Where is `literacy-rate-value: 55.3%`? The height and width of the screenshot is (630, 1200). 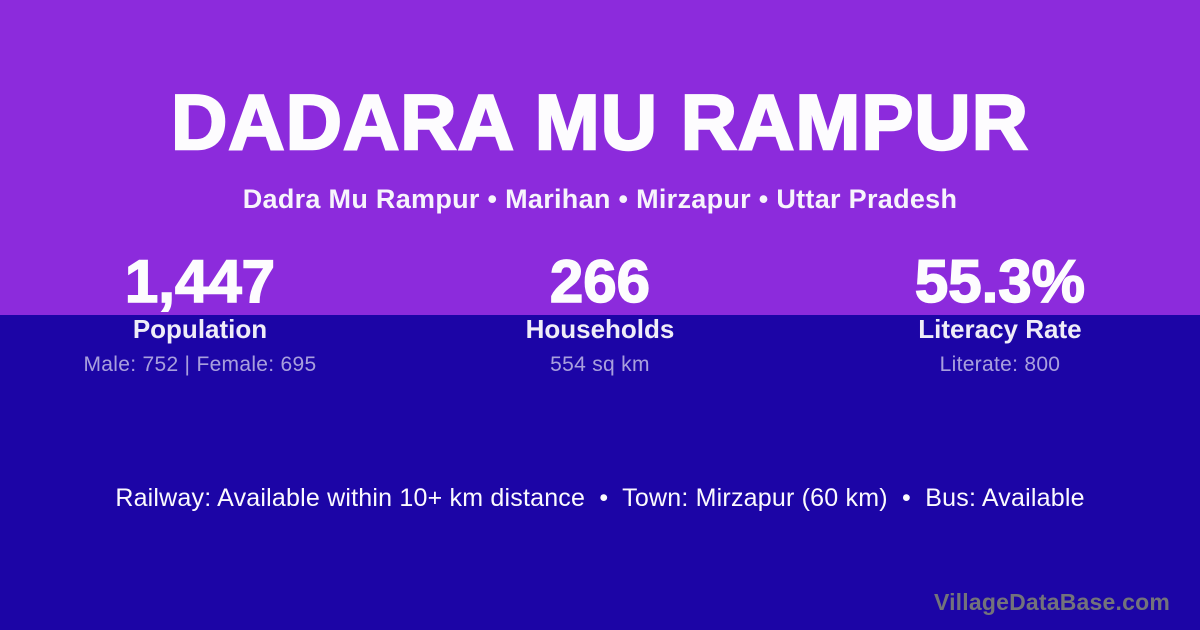 literacy-rate-value: 55.3% is located at coordinates (1000, 281).